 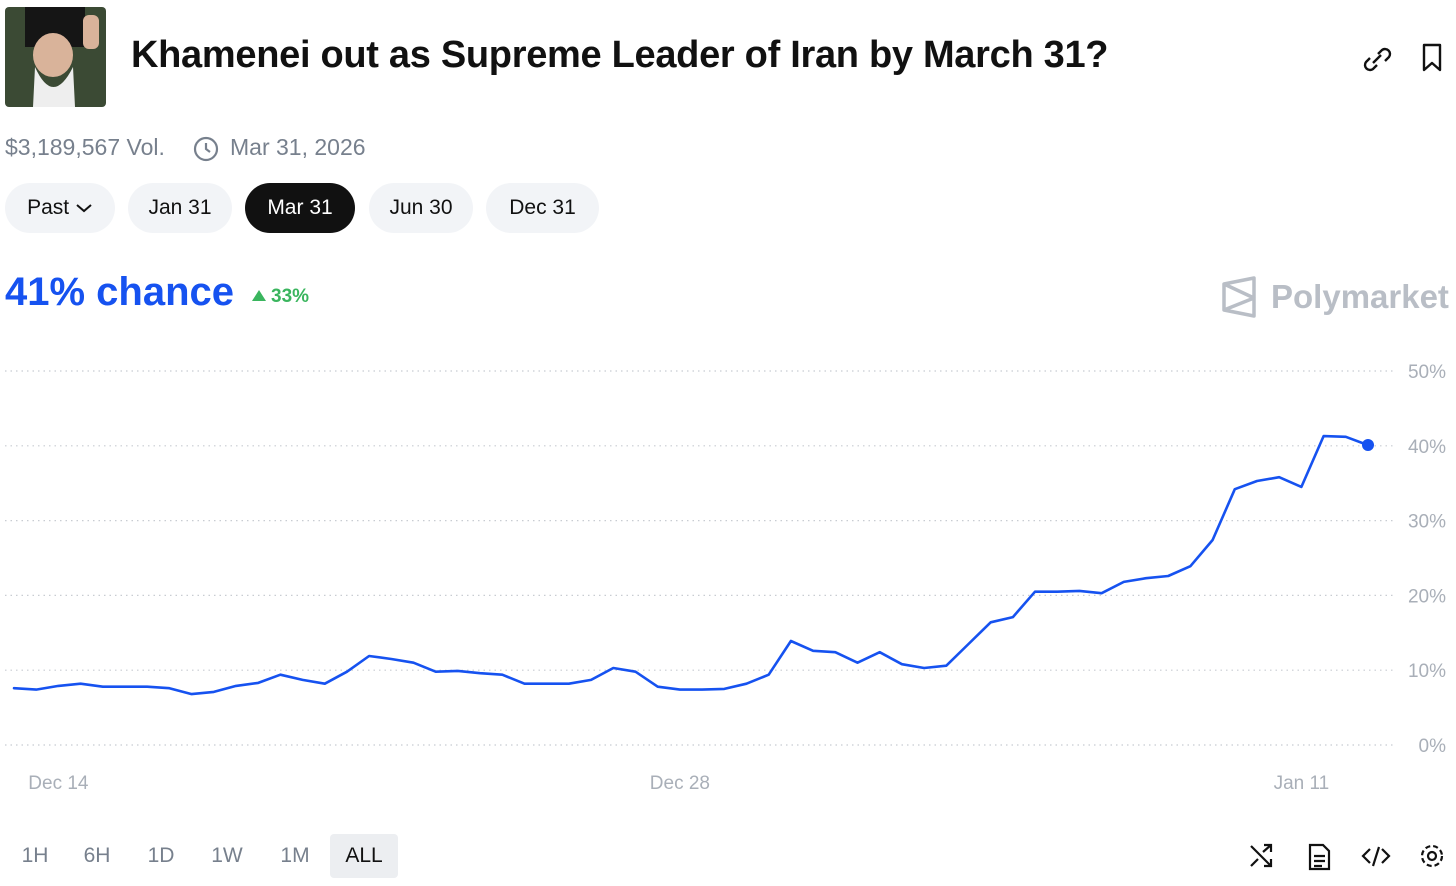 I want to click on y-tick-label: 30%, so click(x=1427, y=522).